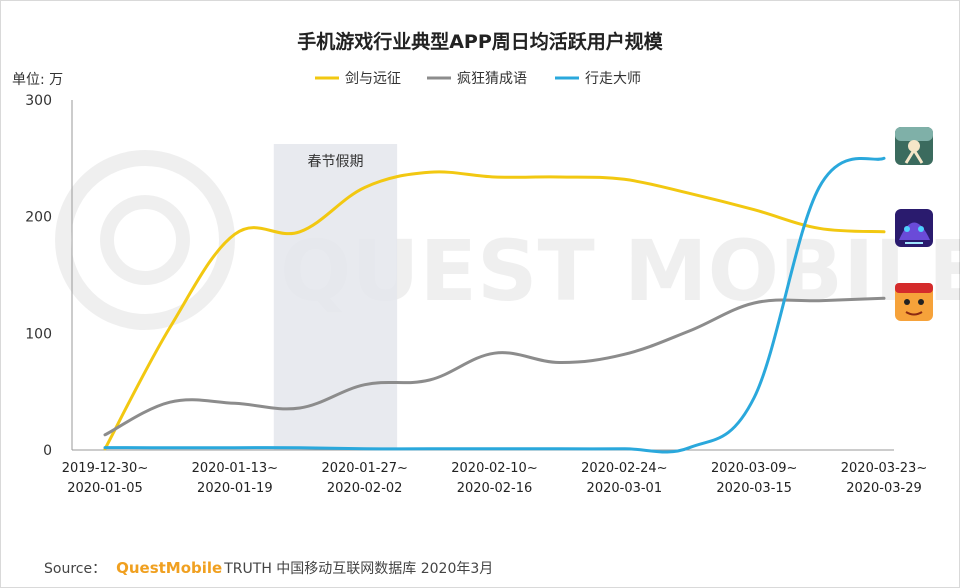  I want to click on source-text: TRUTH 中国移动互联网数据库 2020年3月, so click(358, 569).